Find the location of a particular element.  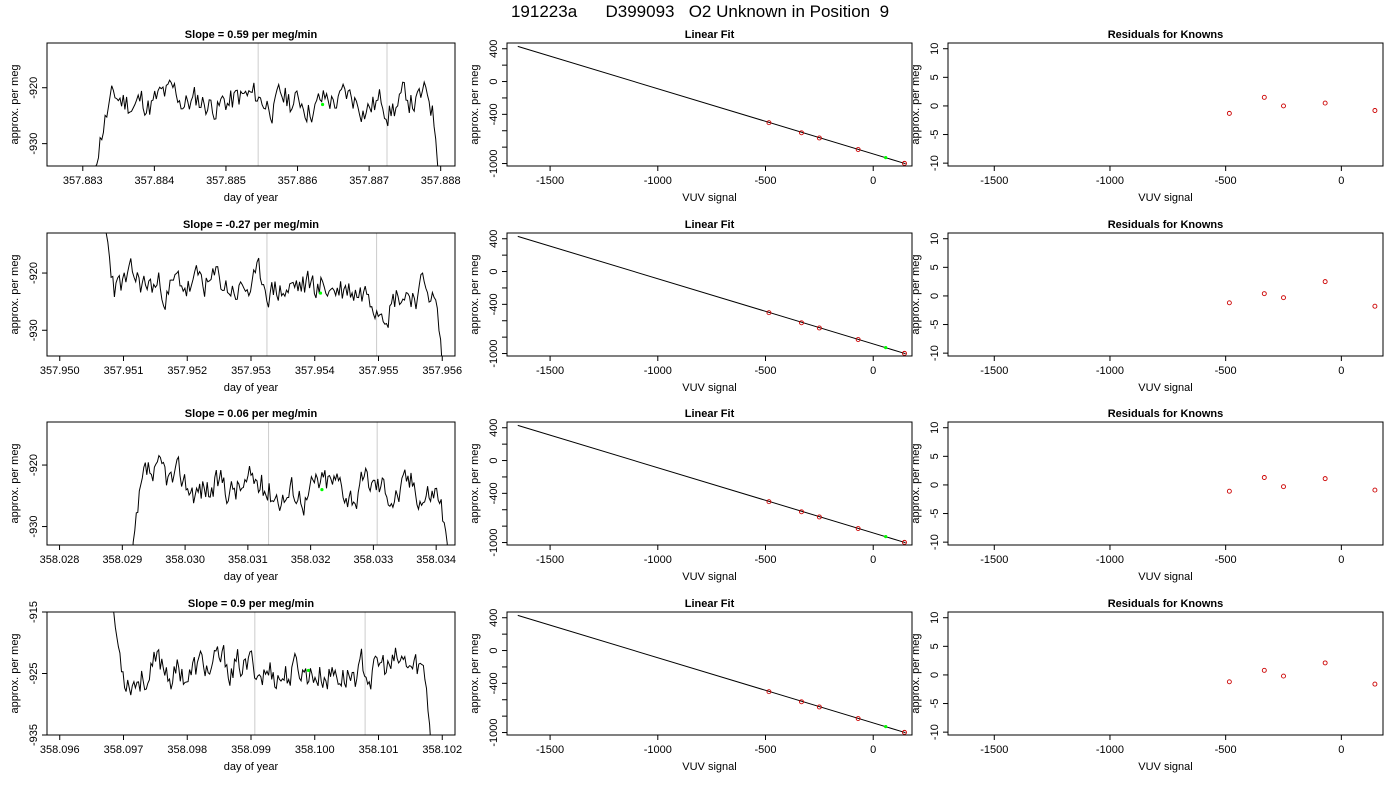

run-description: O2 Unknown in Position 9 is located at coordinates (789, 11).